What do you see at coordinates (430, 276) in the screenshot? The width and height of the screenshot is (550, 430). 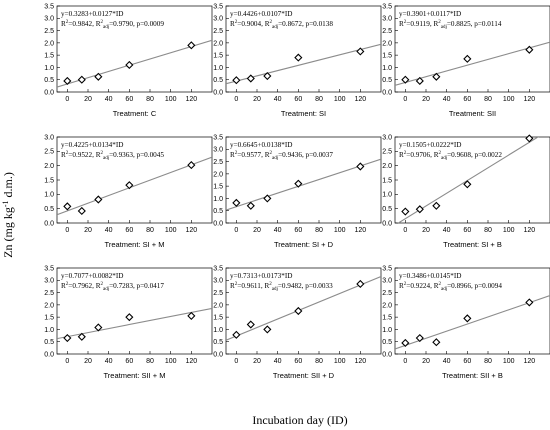 I see `regression-equation: y=0.3486+0.0145*ID` at bounding box center [430, 276].